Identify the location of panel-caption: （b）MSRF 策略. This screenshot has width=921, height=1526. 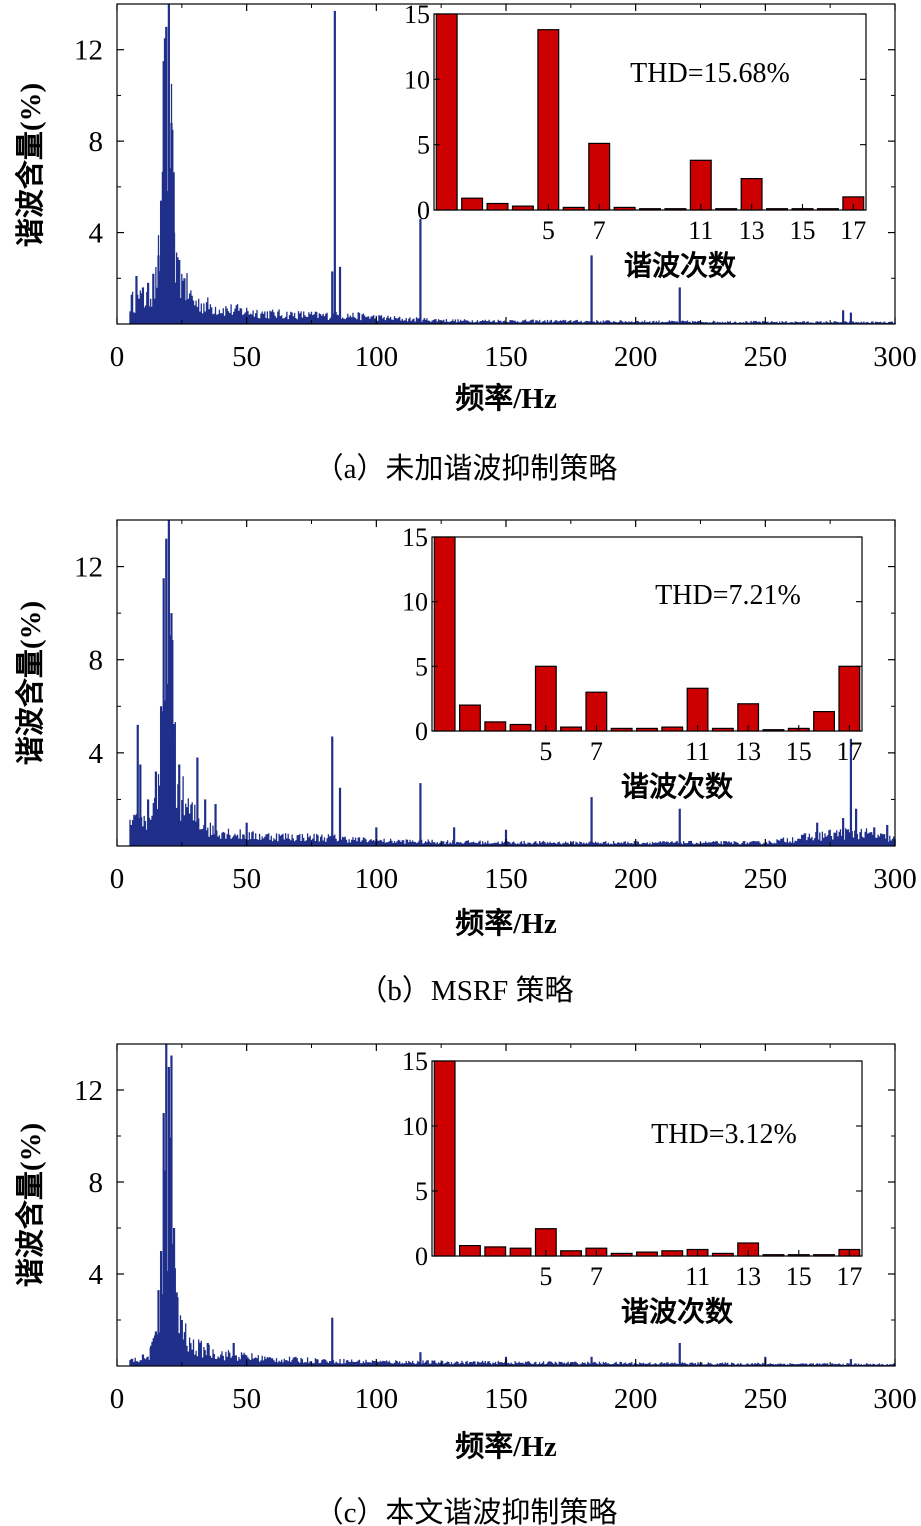
(465, 990).